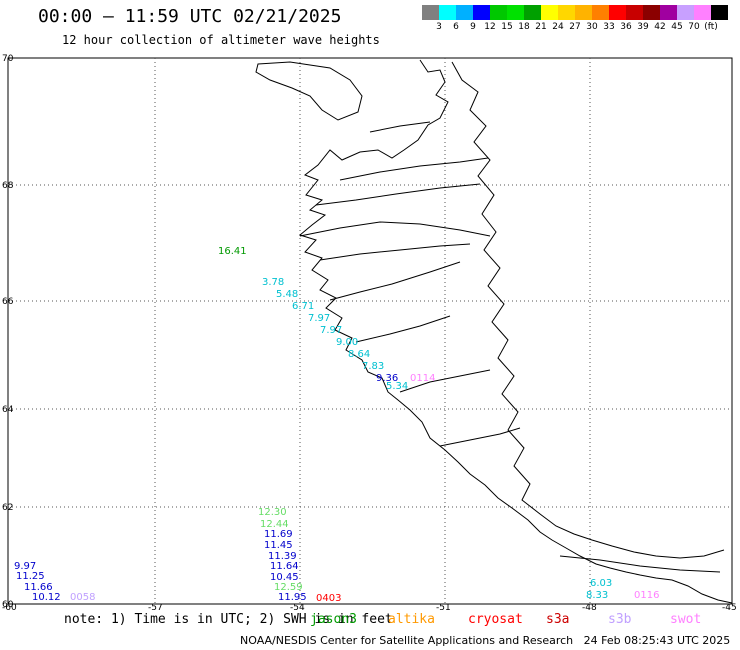  I want to click on wave-height-label: 10.45, so click(284, 577).